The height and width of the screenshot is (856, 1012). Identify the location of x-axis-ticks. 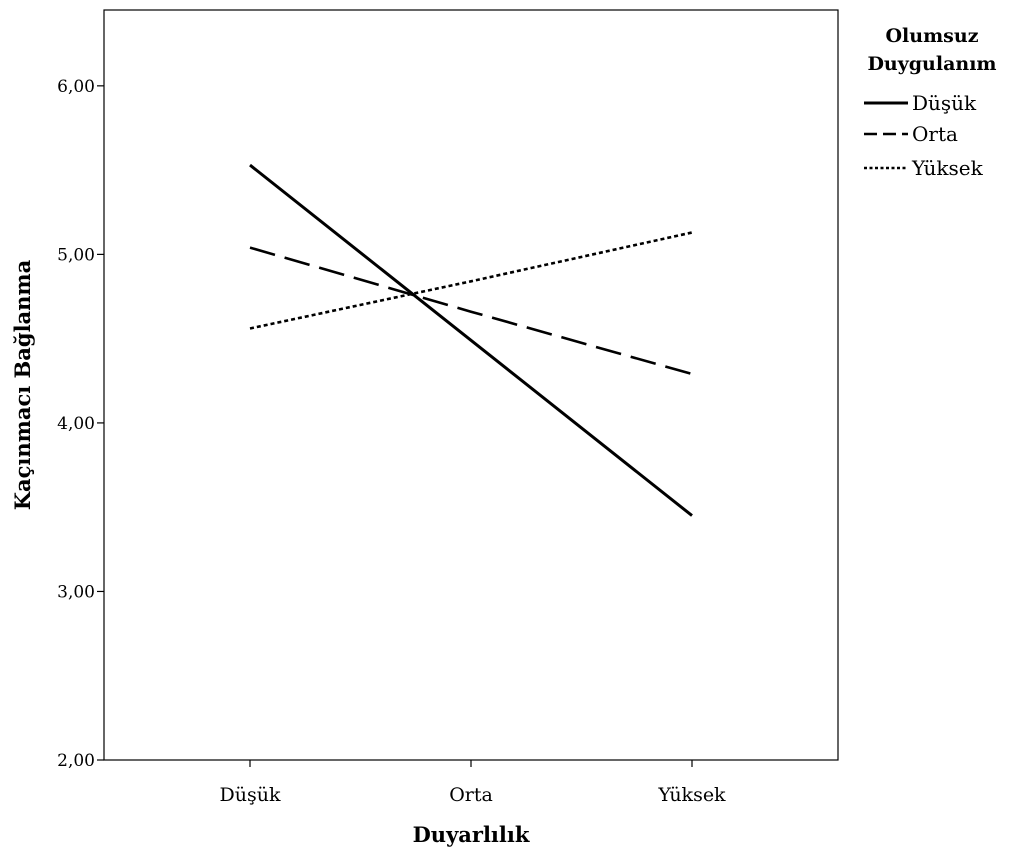
(471, 763).